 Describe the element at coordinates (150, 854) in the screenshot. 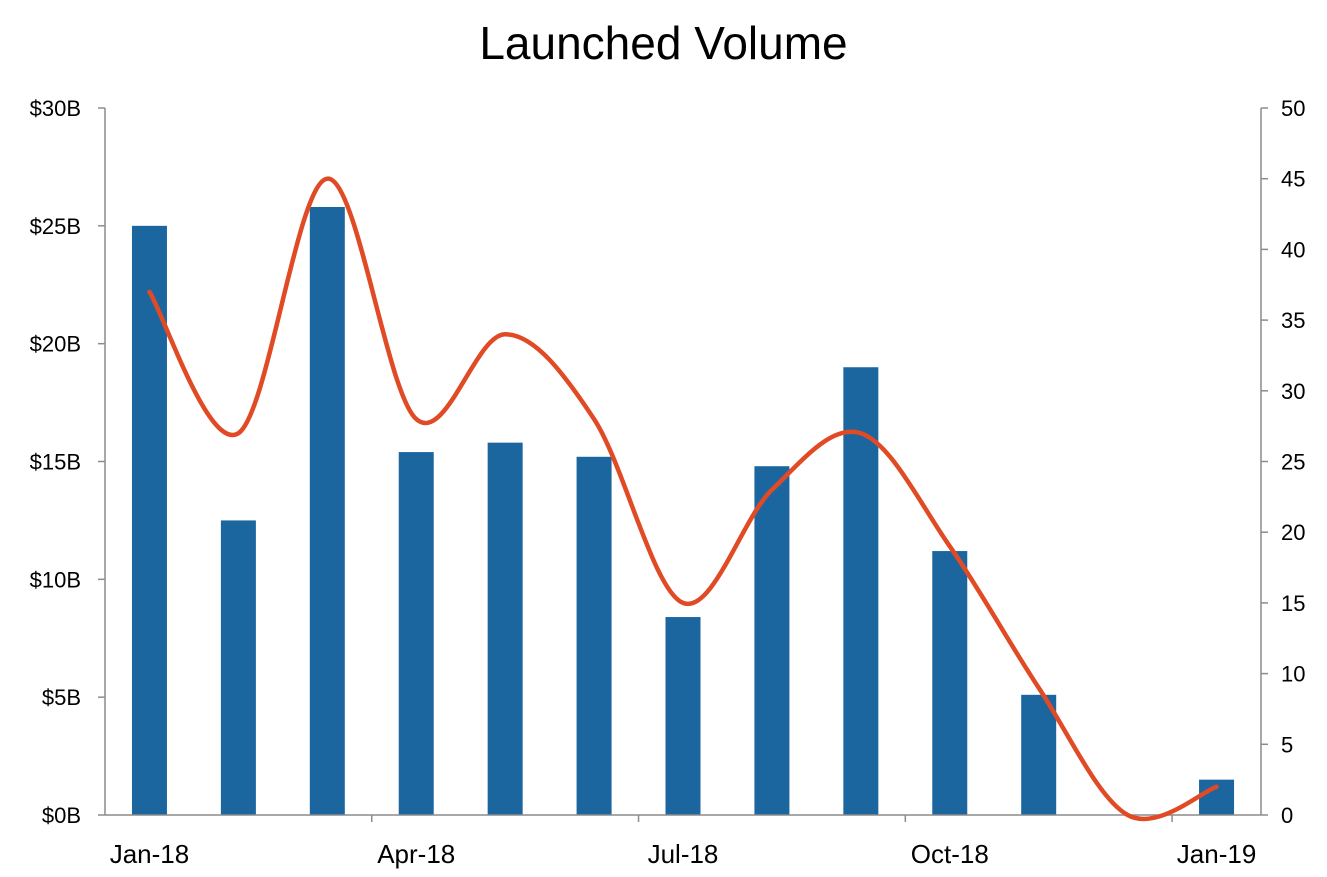

I see `x-axis-tick-label: Jan-18` at that location.